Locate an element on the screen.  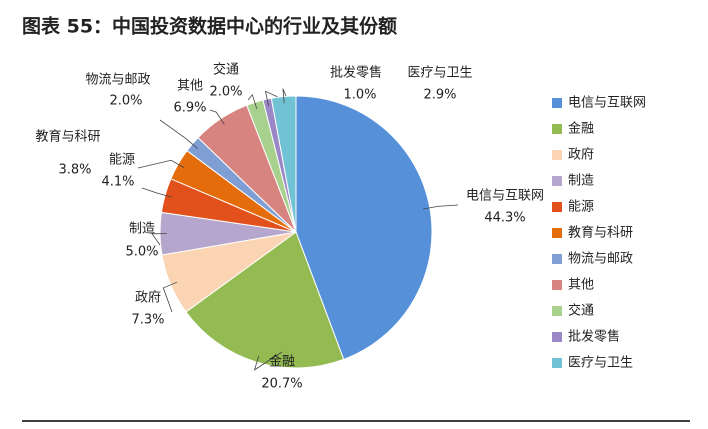
slice-value: 2.9% is located at coordinates (439, 95).